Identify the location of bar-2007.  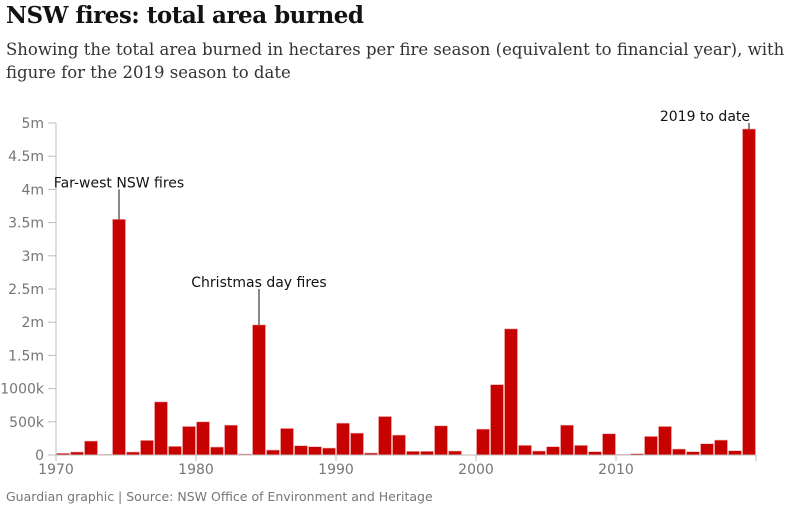
(581, 450).